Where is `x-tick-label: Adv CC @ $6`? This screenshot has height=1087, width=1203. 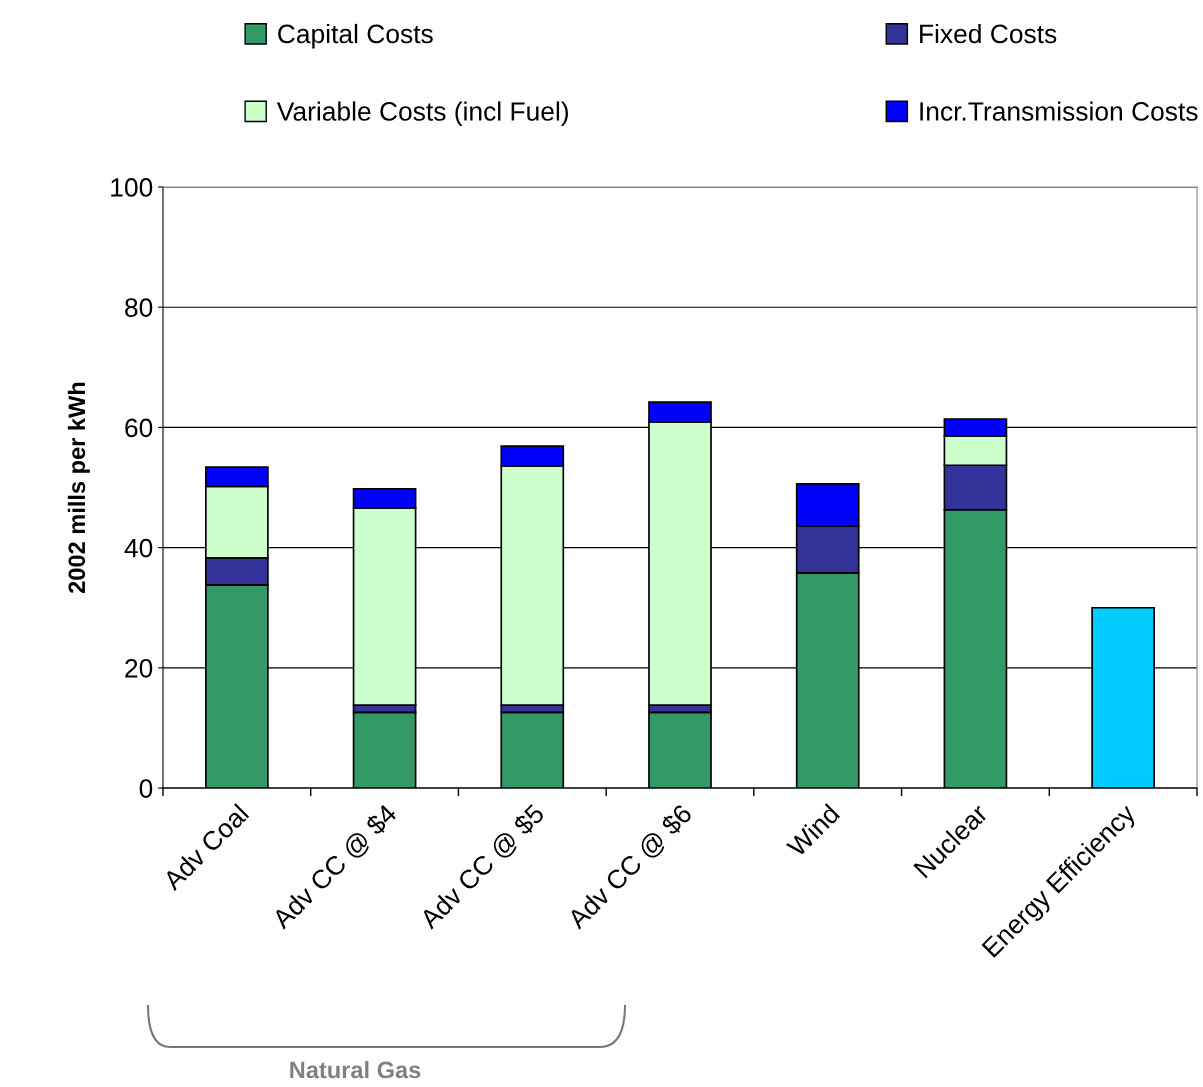 x-tick-label: Adv CC @ $6 is located at coordinates (630, 867).